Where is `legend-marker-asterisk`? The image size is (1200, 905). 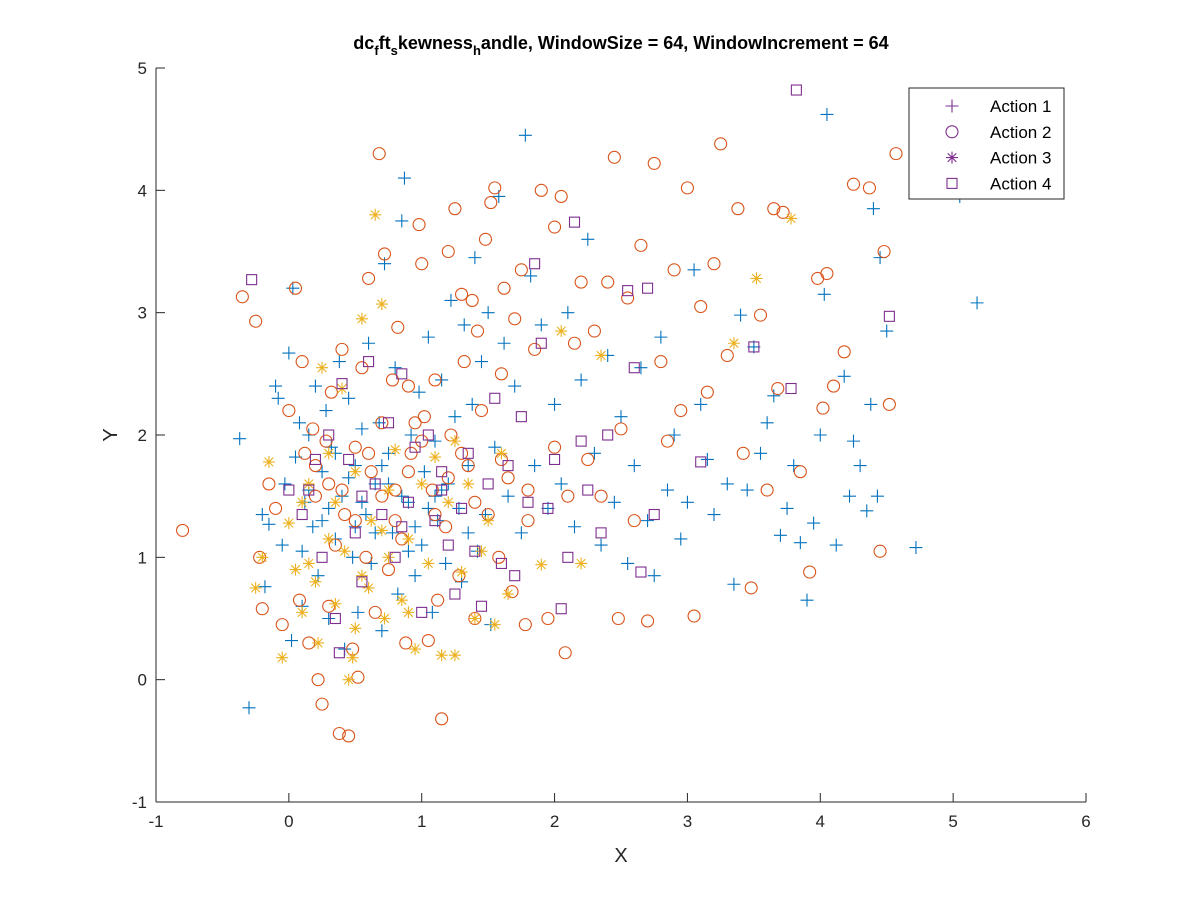
legend-marker-asterisk is located at coordinates (952, 157).